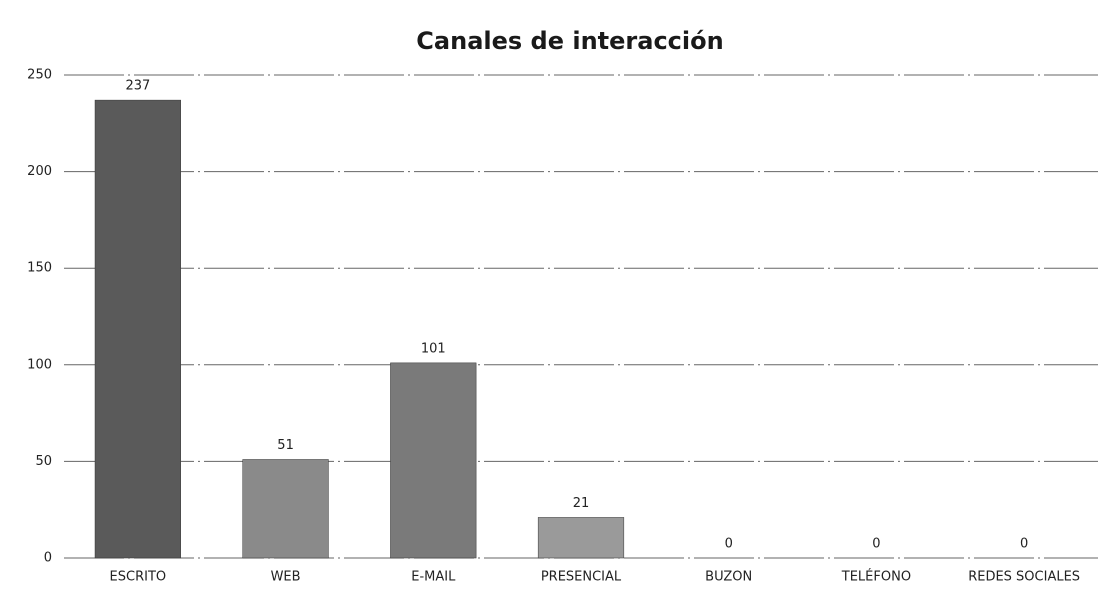  Describe the element at coordinates (39, 364) in the screenshot. I see `y-tick-label: 100` at that location.